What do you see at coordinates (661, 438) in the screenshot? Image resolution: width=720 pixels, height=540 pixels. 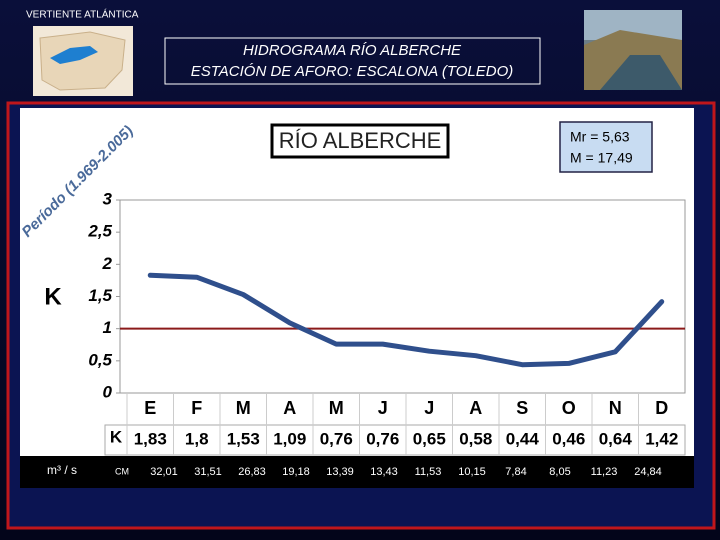 I see `value-label: 1,42` at bounding box center [661, 438].